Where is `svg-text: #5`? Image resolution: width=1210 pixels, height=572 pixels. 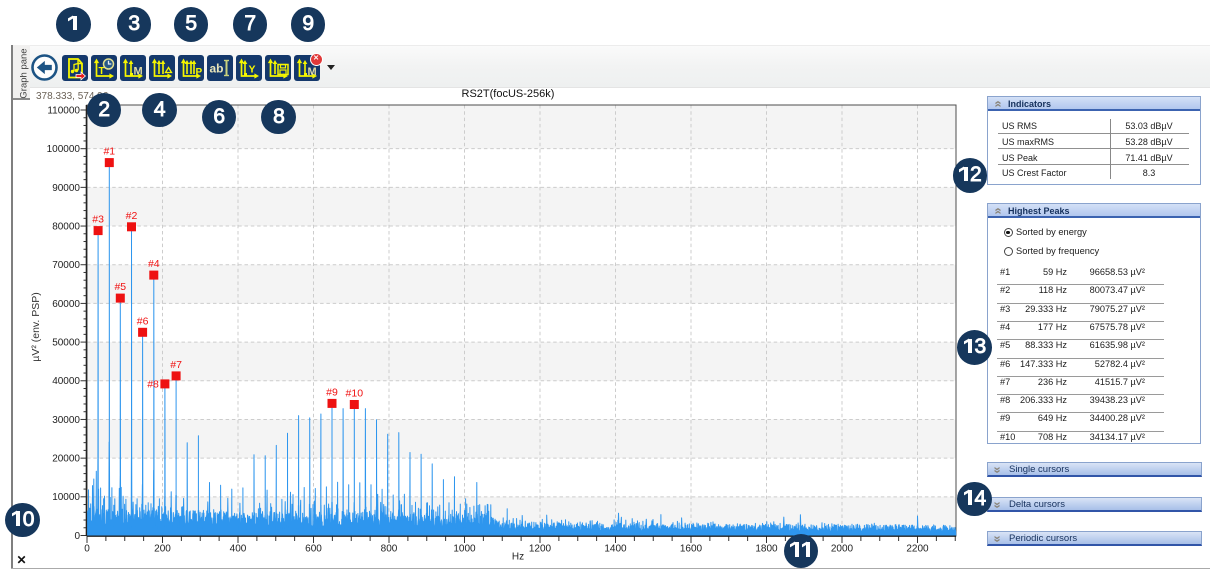
svg-text: #5 is located at coordinates (120, 287).